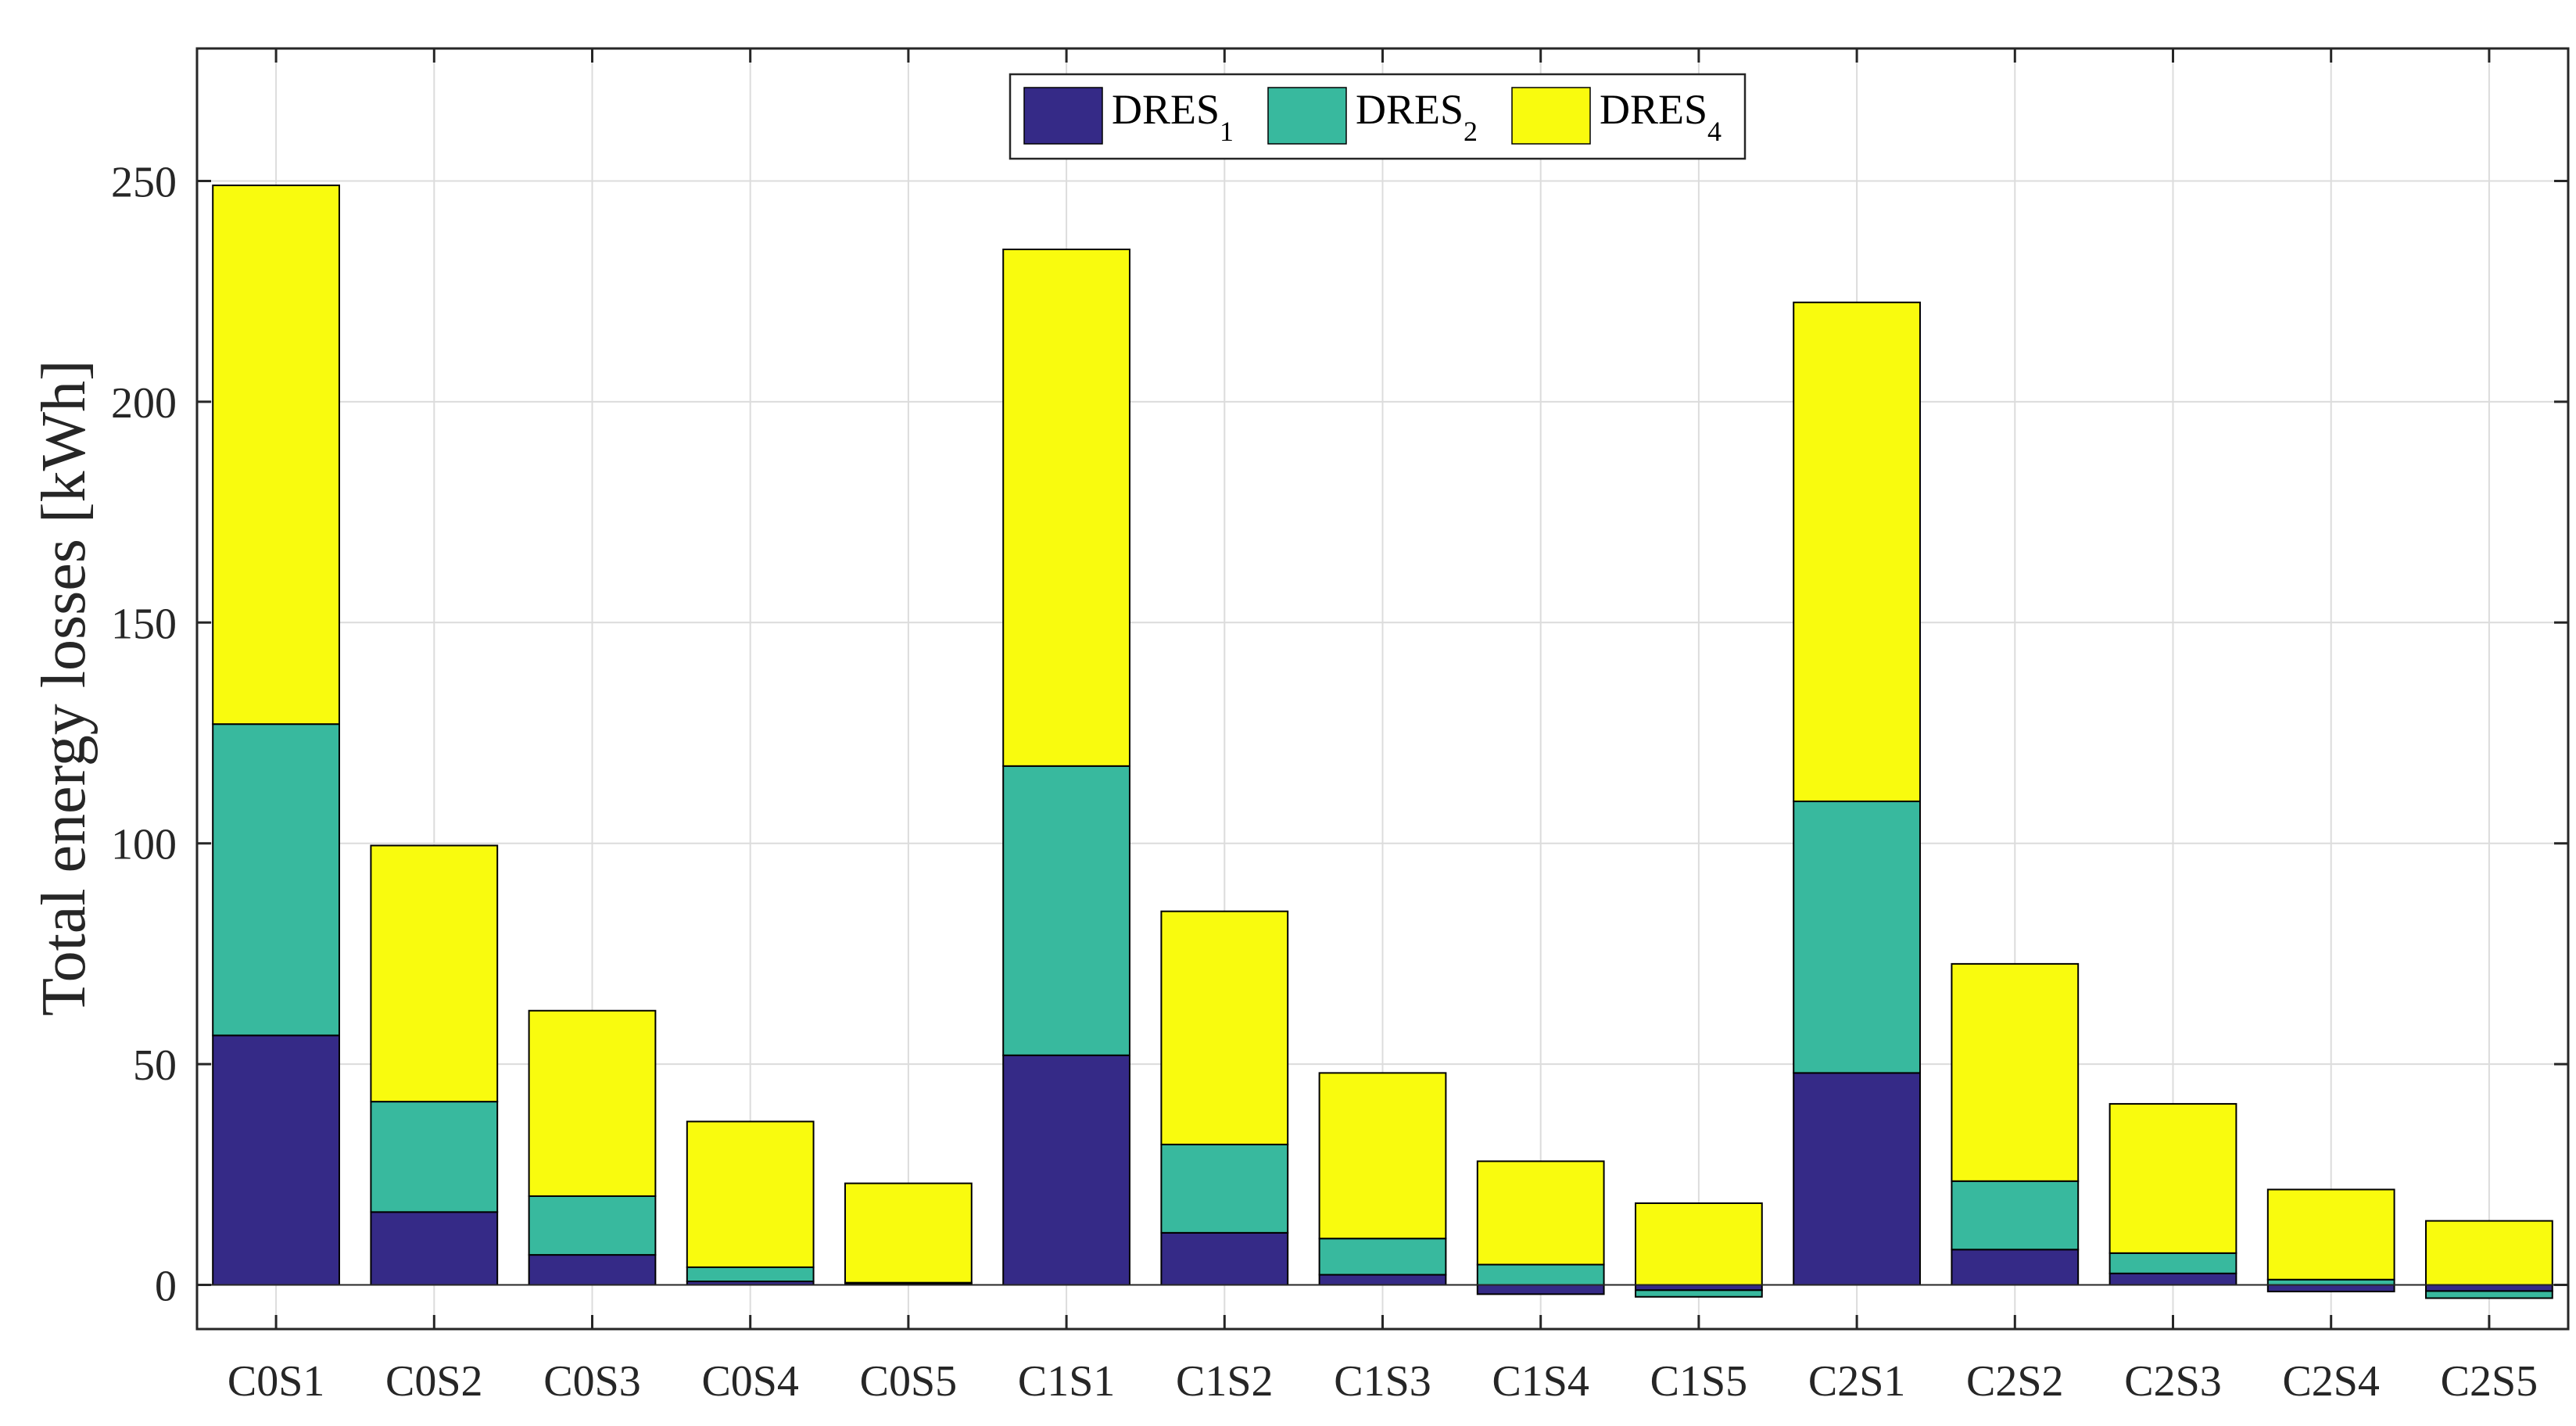  Describe the element at coordinates (1540, 1381) in the screenshot. I see `x-tick-label: C1S4` at that location.